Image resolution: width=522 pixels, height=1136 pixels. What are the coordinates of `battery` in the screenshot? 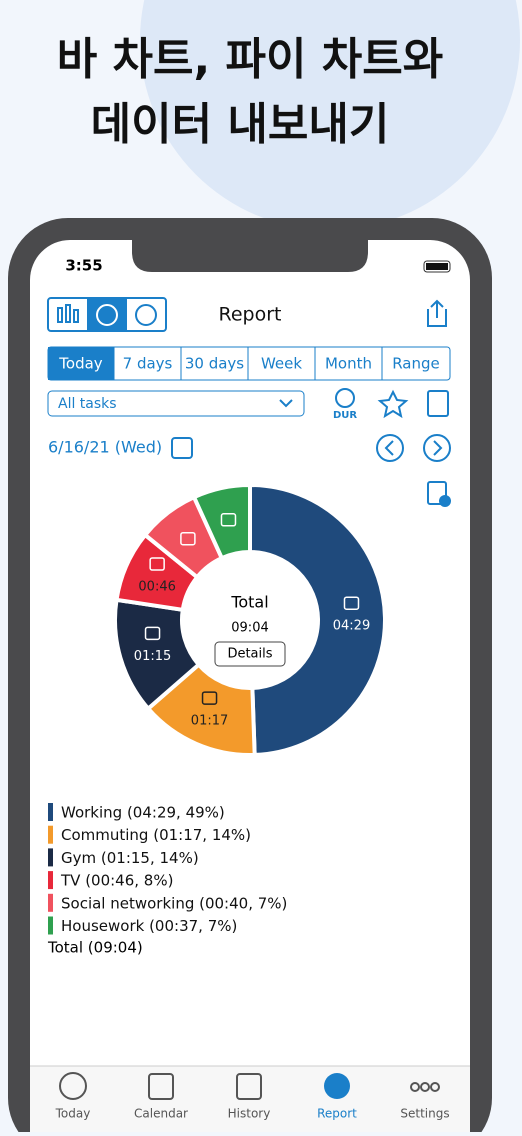 It's located at (437, 266).